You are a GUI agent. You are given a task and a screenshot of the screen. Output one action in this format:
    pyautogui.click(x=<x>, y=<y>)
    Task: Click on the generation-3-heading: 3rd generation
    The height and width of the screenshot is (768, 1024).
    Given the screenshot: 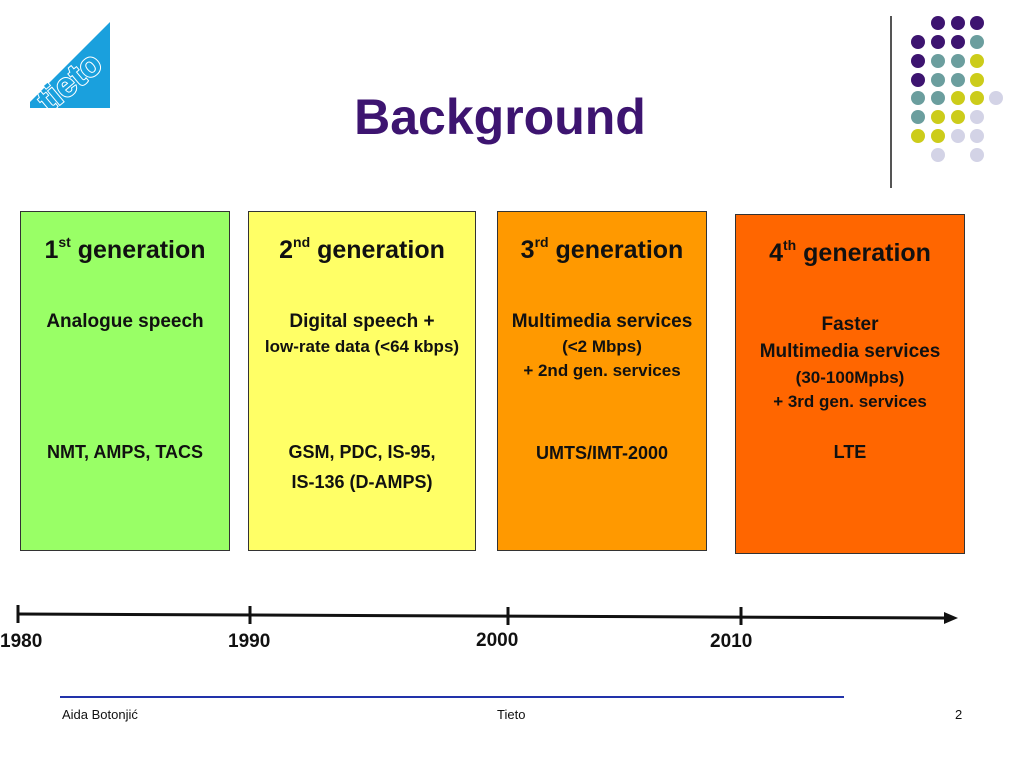 What is the action you would take?
    pyautogui.click(x=602, y=249)
    